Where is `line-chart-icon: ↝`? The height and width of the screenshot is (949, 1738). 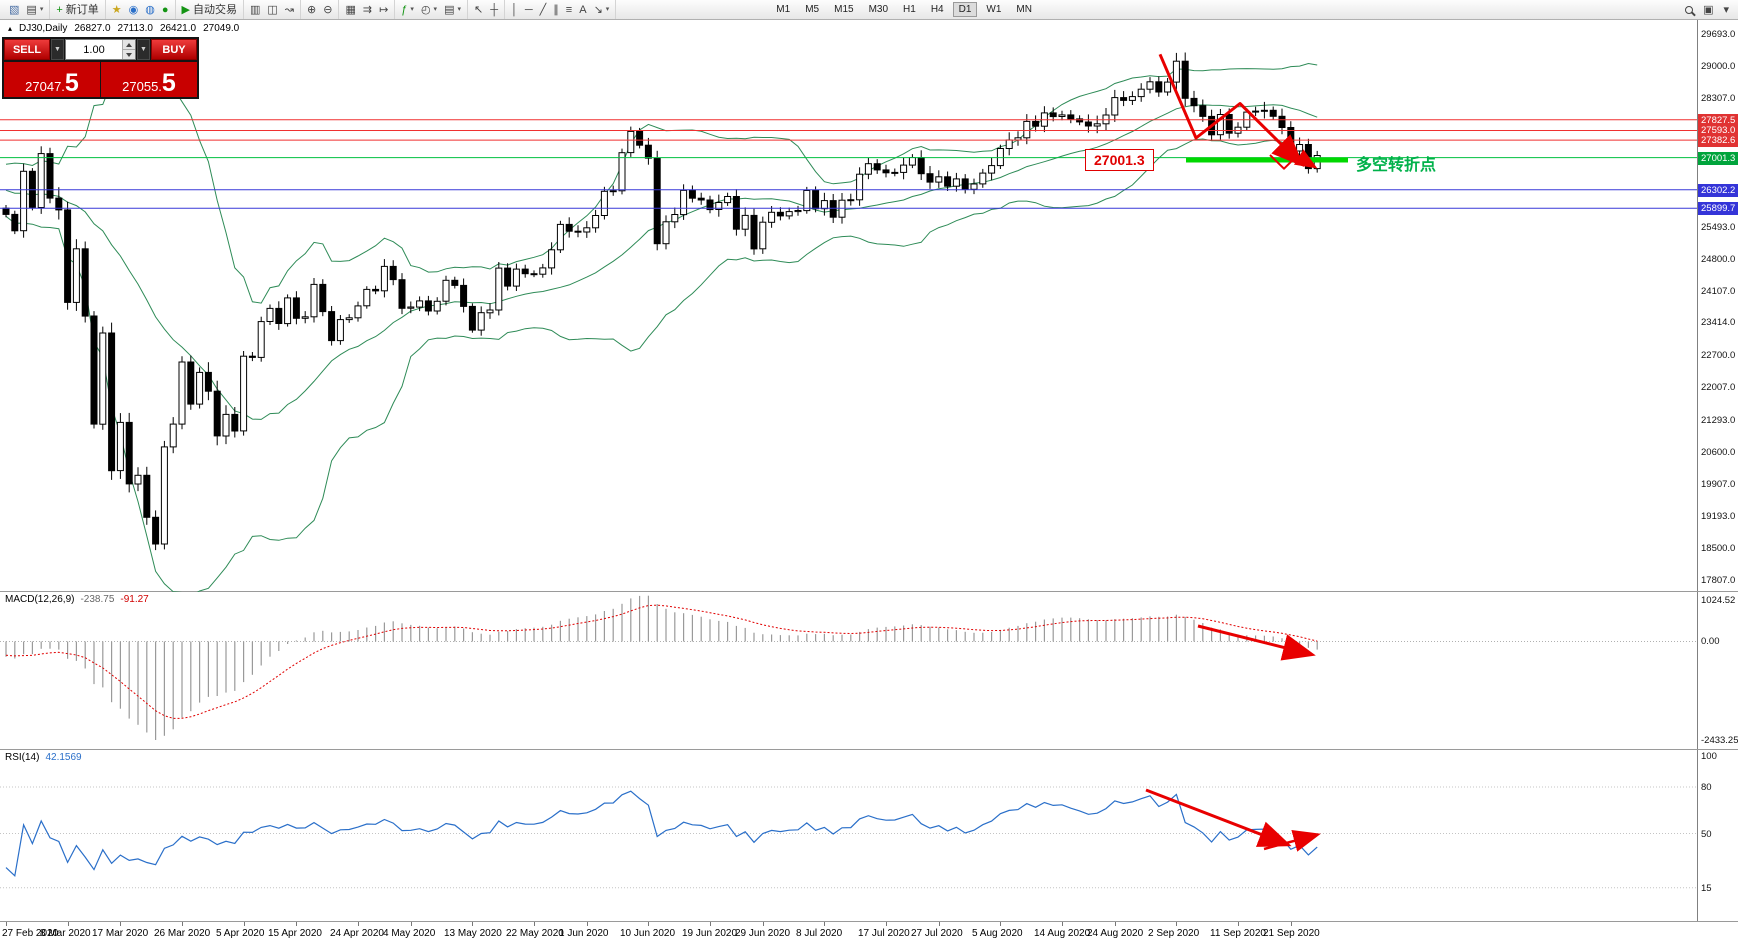
line-chart-icon: ↝ is located at coordinates (289, 10).